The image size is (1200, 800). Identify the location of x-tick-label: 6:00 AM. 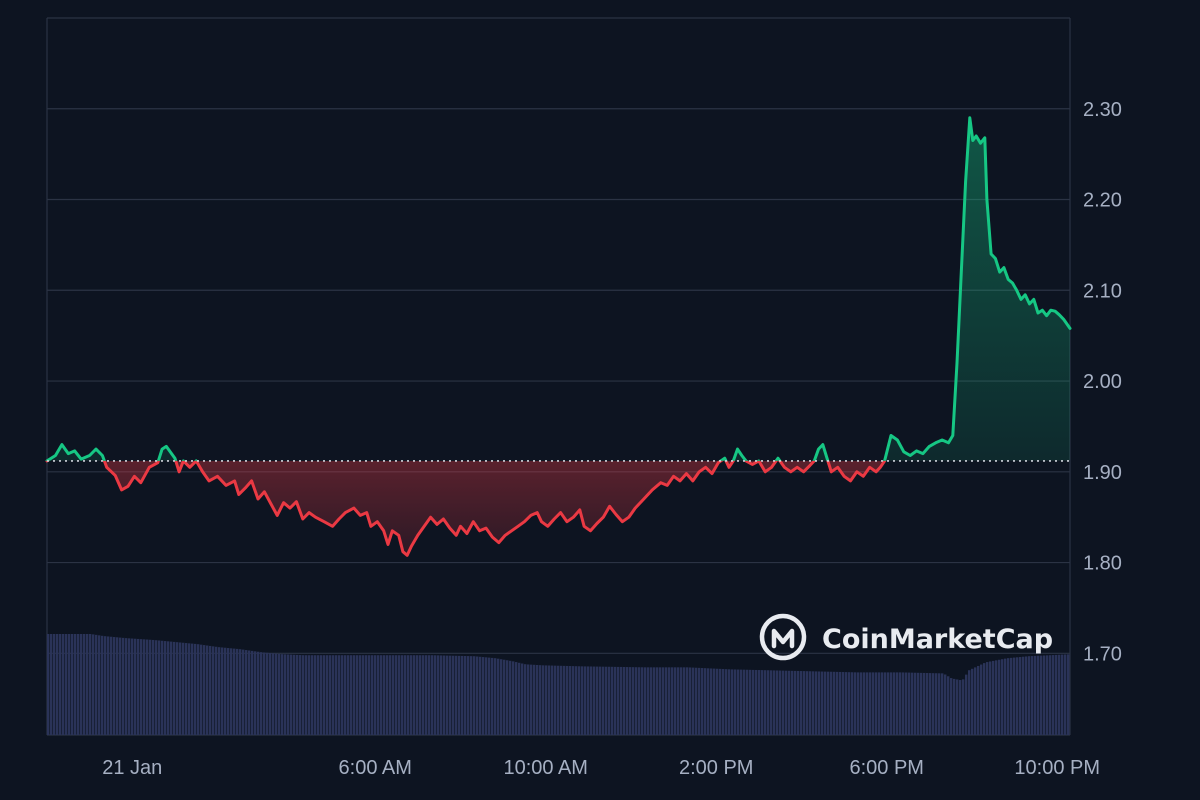
(375, 768).